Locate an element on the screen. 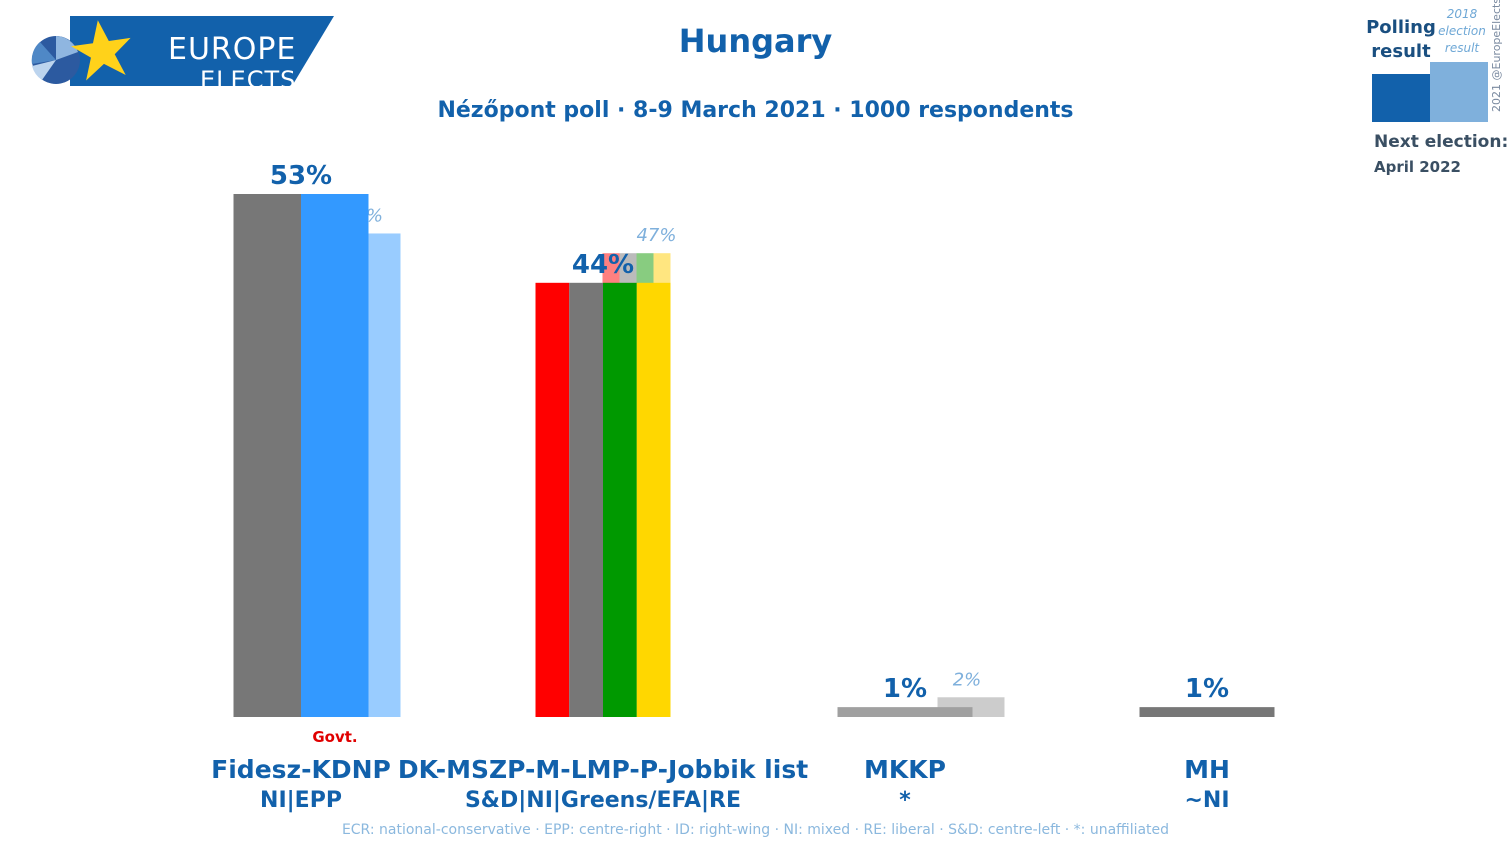 Image resolution: width=1511 pixels, height=842 pixels. europe-elects-logo: EUROPE ELECTS is located at coordinates (185, 54).